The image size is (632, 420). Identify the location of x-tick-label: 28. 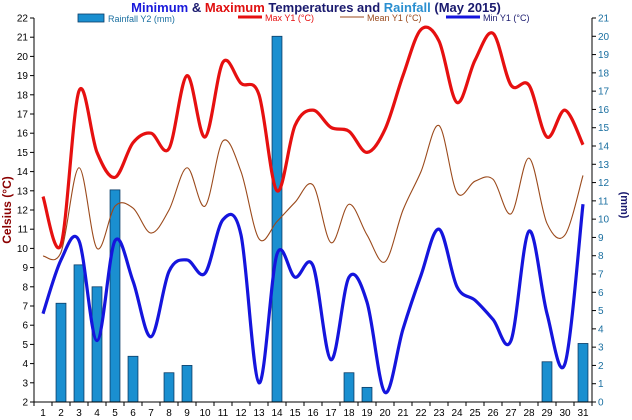
(529, 413).